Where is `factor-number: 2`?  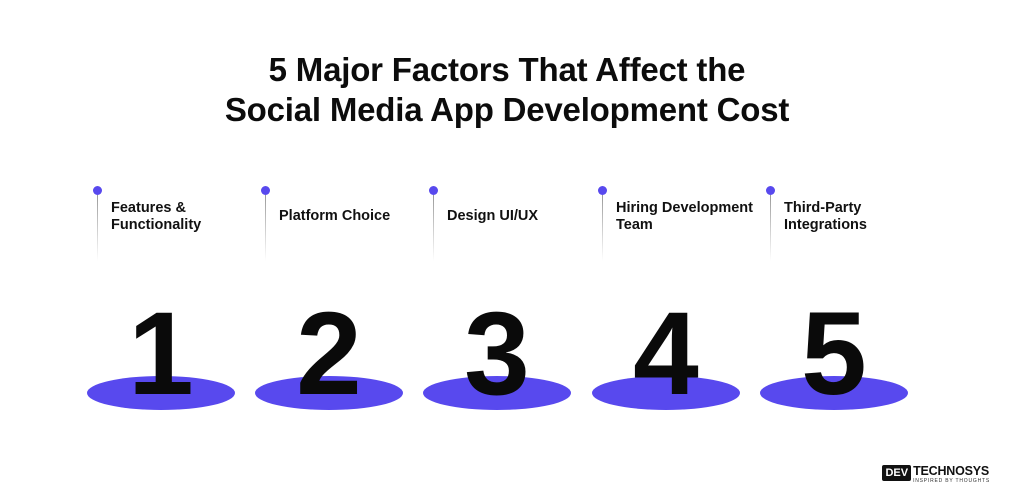 factor-number: 2 is located at coordinates (329, 354).